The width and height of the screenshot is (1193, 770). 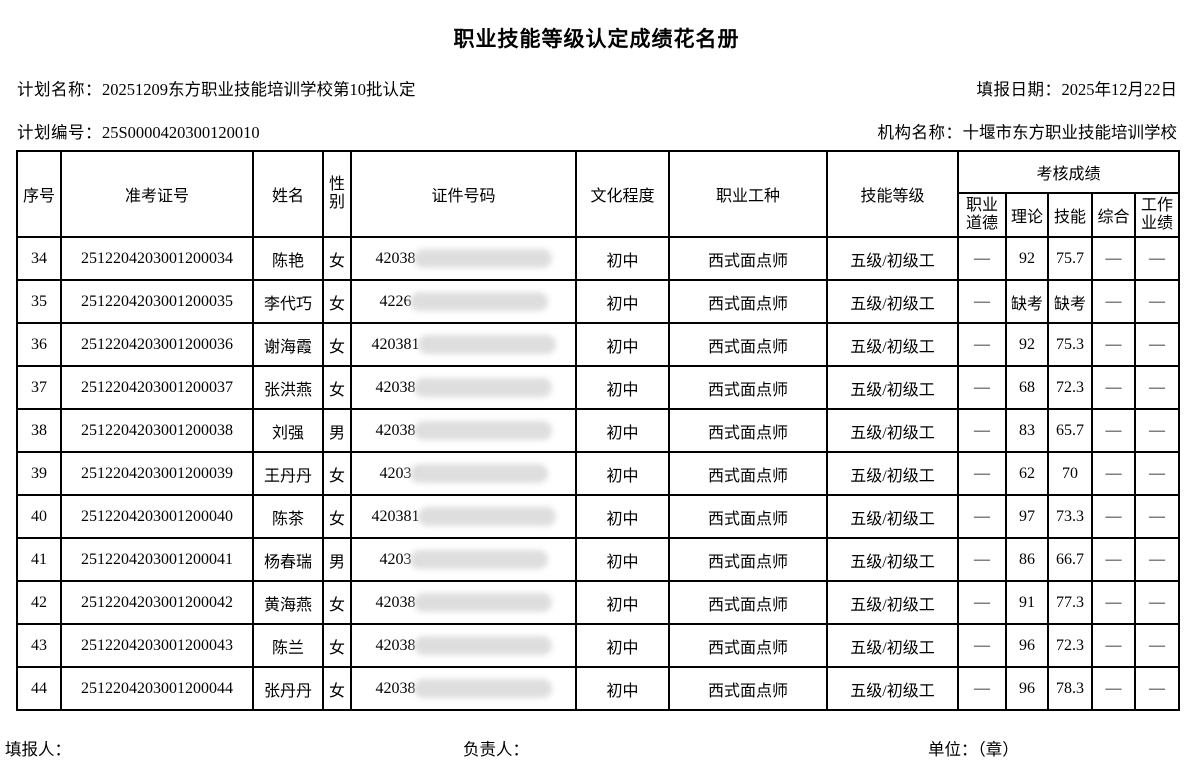 What do you see at coordinates (59, 89) in the screenshot?
I see `plan-name-label: 计划名称：` at bounding box center [59, 89].